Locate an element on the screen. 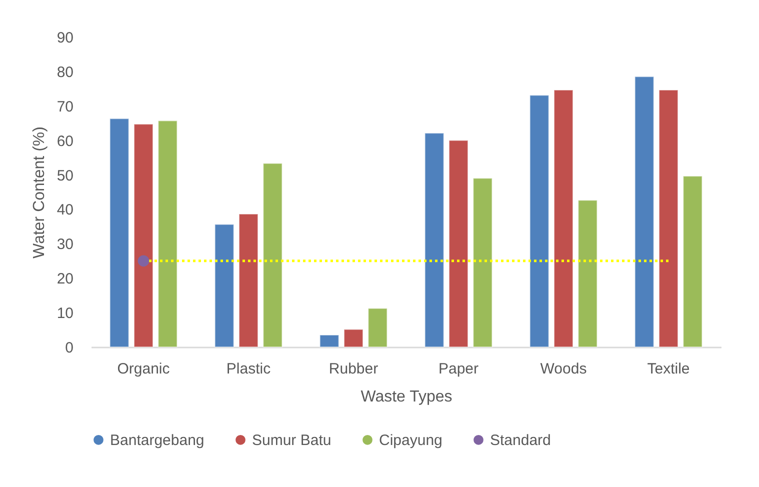 This screenshot has height=487, width=759. x-tick-label: Rubber is located at coordinates (353, 369).